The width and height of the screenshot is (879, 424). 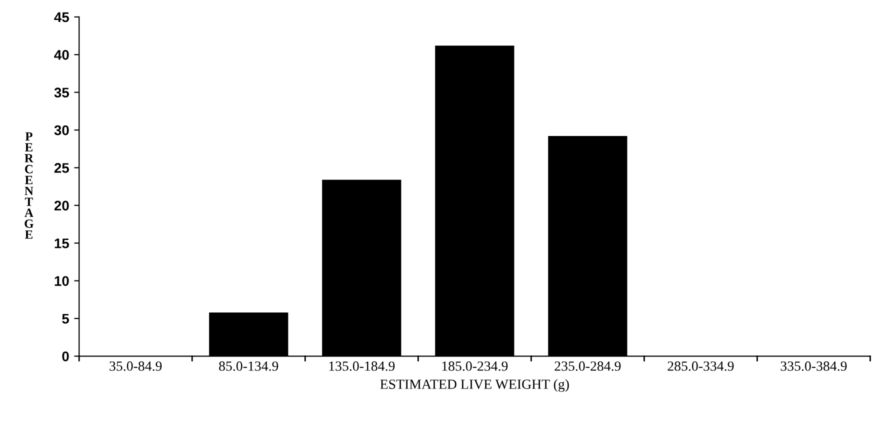 I want to click on y-tick-label: 15, so click(x=61, y=243).